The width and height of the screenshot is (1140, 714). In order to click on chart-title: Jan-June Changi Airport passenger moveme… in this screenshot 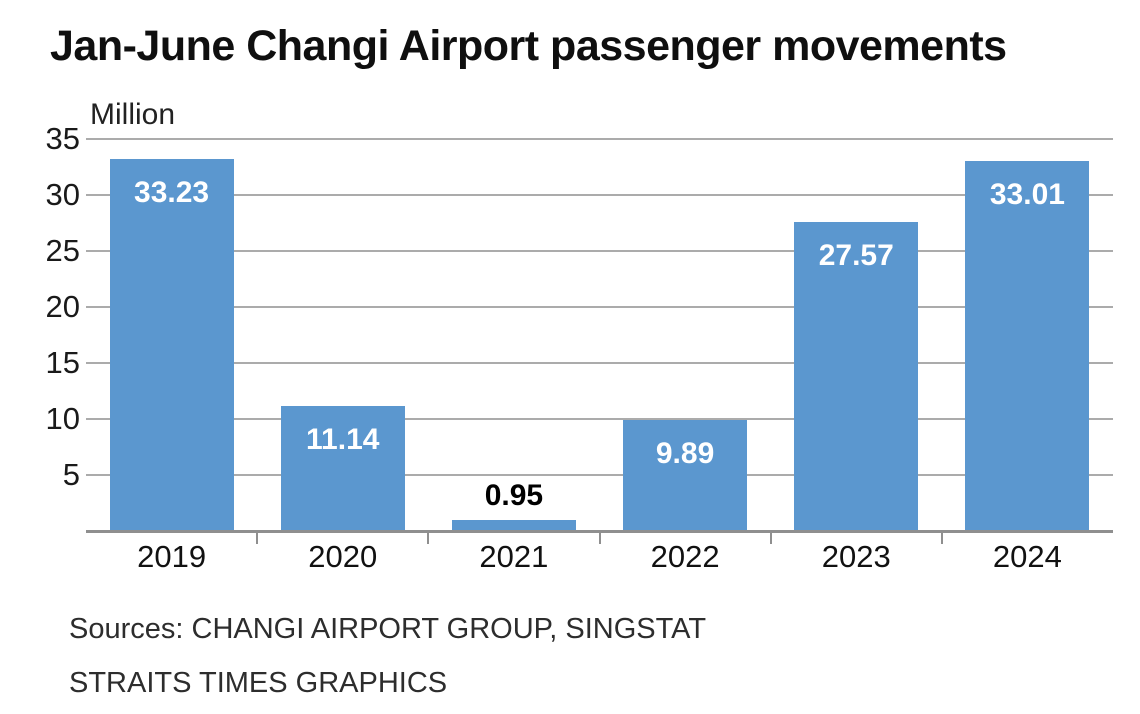, I will do `click(528, 46)`.